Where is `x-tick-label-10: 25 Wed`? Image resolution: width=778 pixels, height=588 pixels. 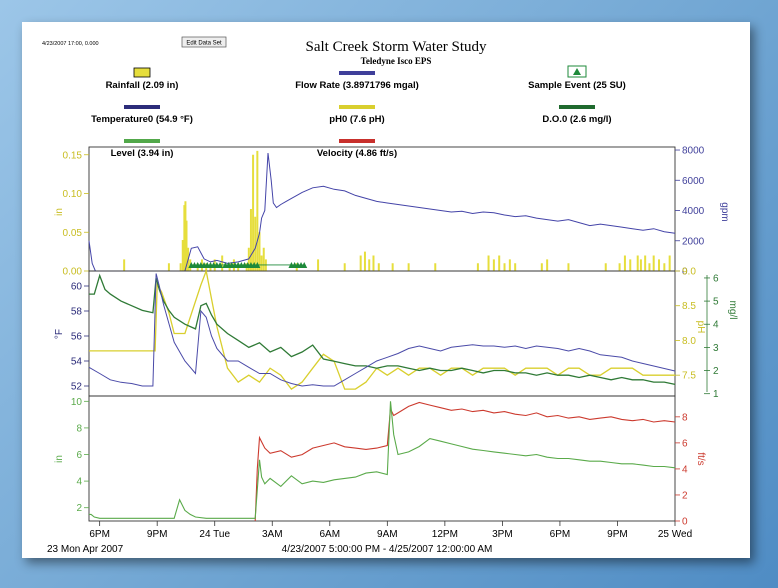
x-tick-label-10: 25 Wed is located at coordinates (675, 534).